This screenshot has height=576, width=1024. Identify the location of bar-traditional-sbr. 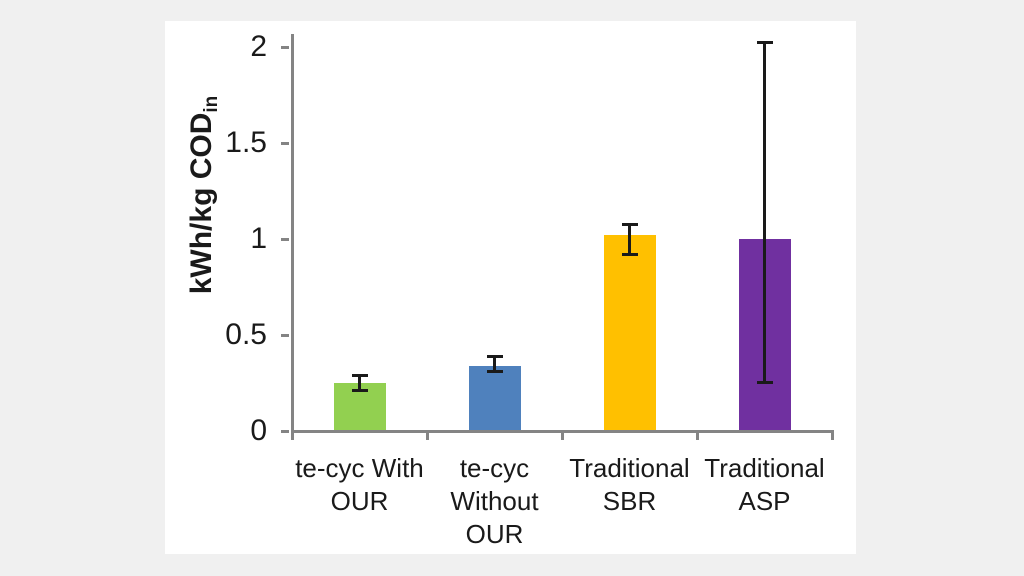
(629, 333).